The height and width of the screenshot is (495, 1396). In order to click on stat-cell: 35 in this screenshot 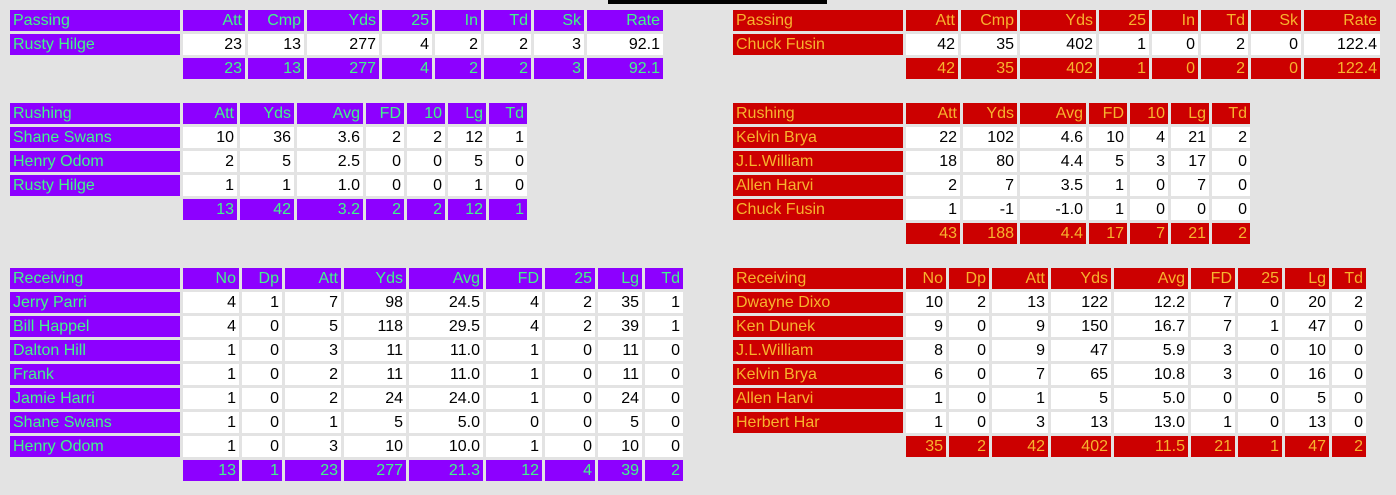, I will do `click(989, 44)`.